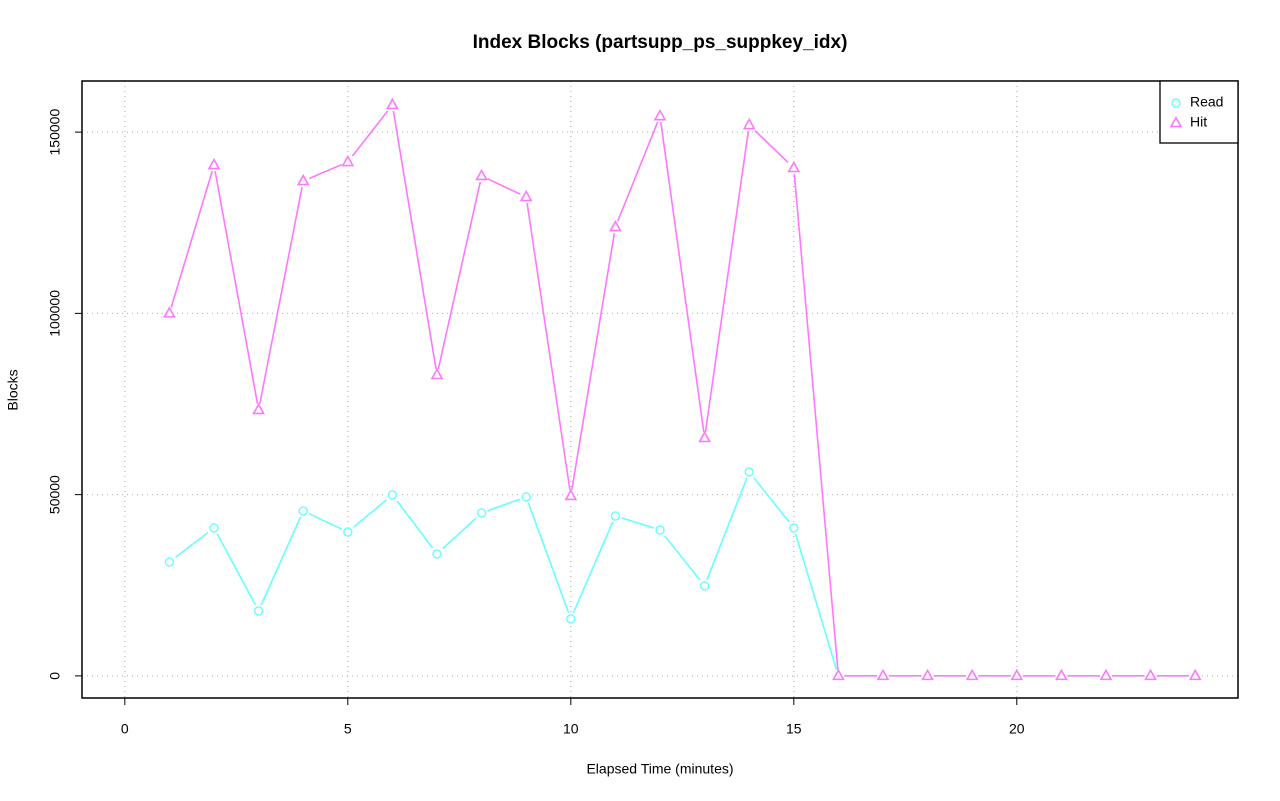 The width and height of the screenshot is (1280, 801). What do you see at coordinates (55, 494) in the screenshot?
I see `y-tick-label: 50000` at bounding box center [55, 494].